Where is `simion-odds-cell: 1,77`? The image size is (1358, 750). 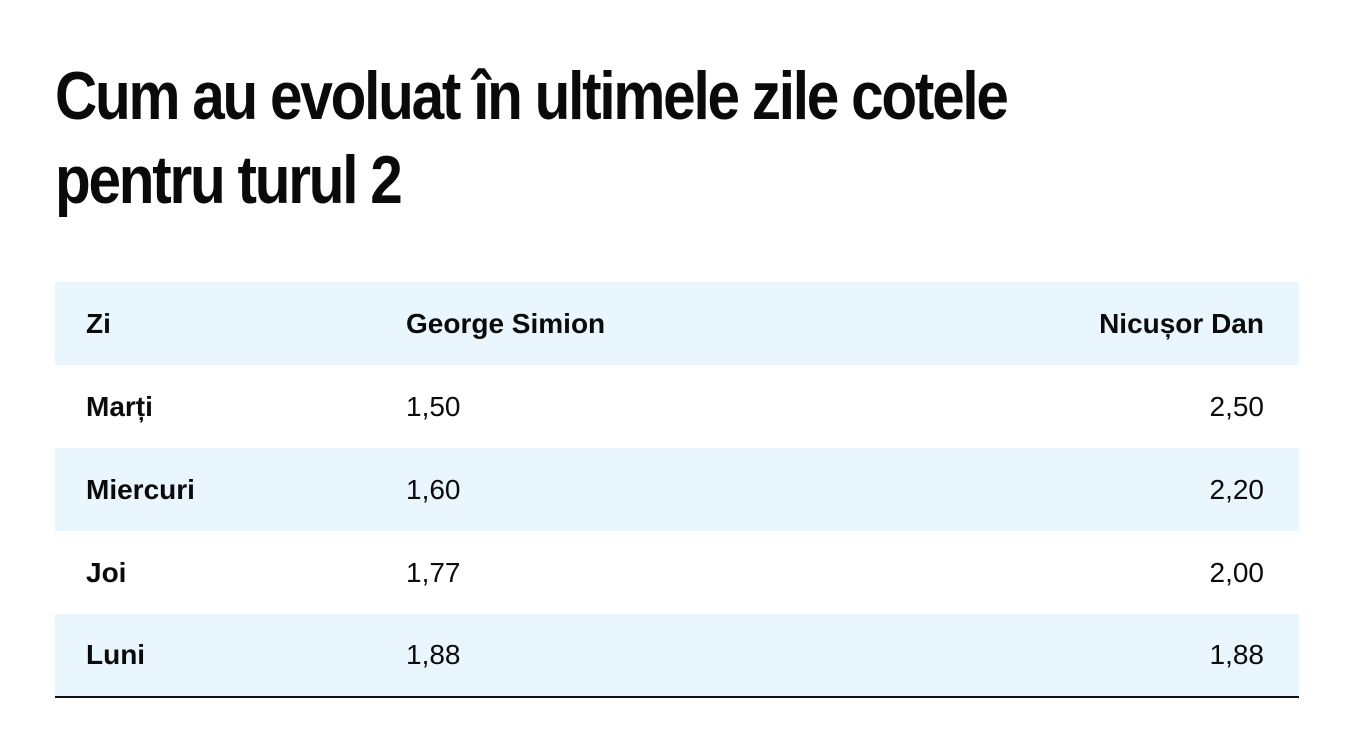 simion-odds-cell: 1,77 is located at coordinates (433, 572).